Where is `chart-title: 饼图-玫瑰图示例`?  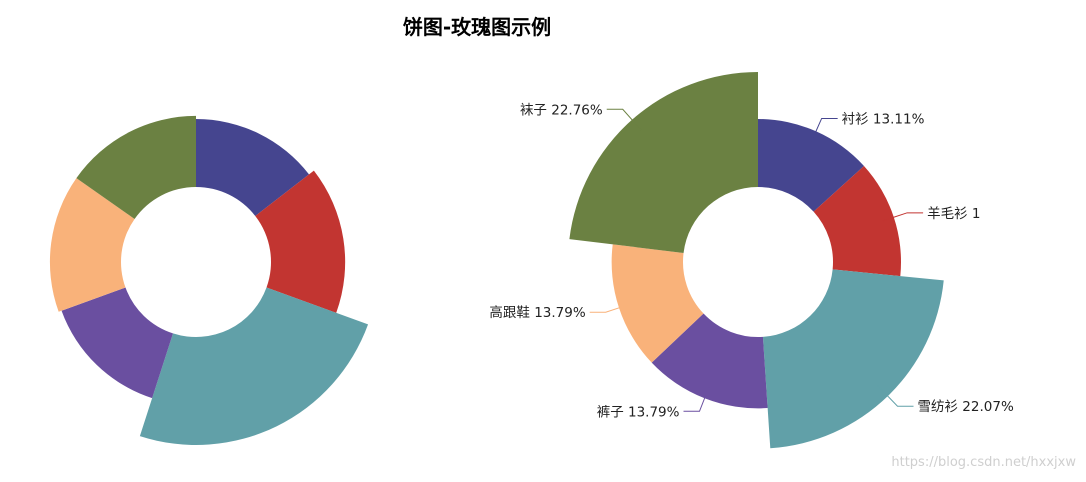
chart-title: 饼图-玫瑰图示例 is located at coordinates (477, 27).